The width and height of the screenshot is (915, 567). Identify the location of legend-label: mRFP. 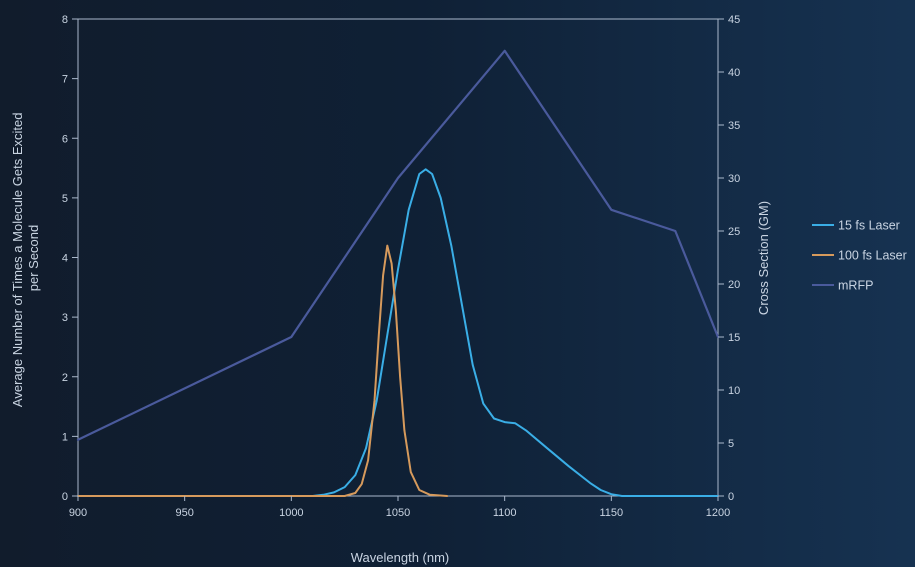
(855, 286).